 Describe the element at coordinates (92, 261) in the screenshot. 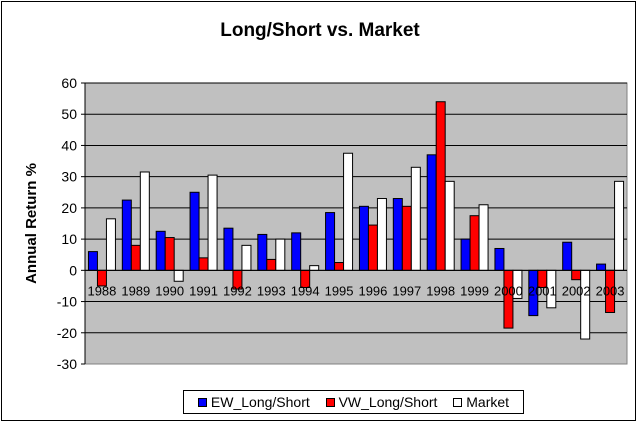

I see `bar-ew-long-short-1988` at that location.